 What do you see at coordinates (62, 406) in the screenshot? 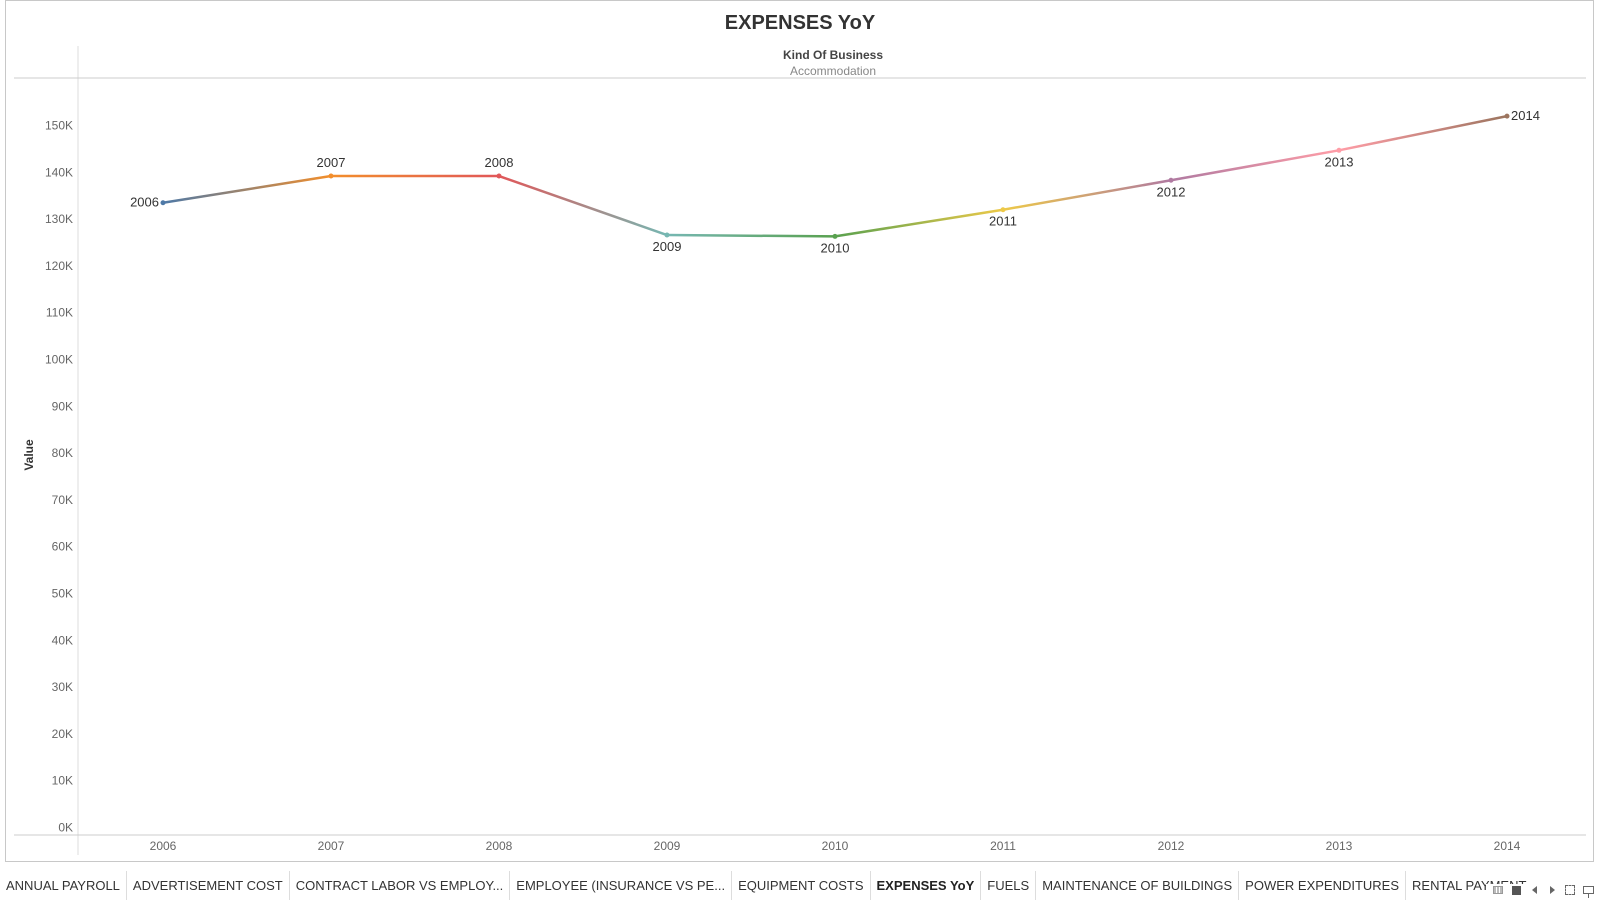
I see `y-tick-label: 90K` at bounding box center [62, 406].